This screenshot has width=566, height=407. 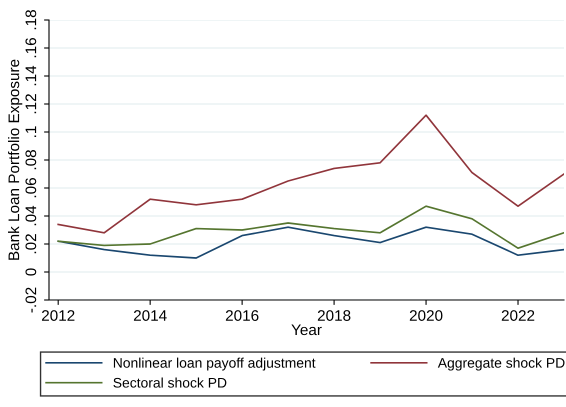 What do you see at coordinates (58, 315) in the screenshot?
I see `x-tick-label: 2012` at bounding box center [58, 315].